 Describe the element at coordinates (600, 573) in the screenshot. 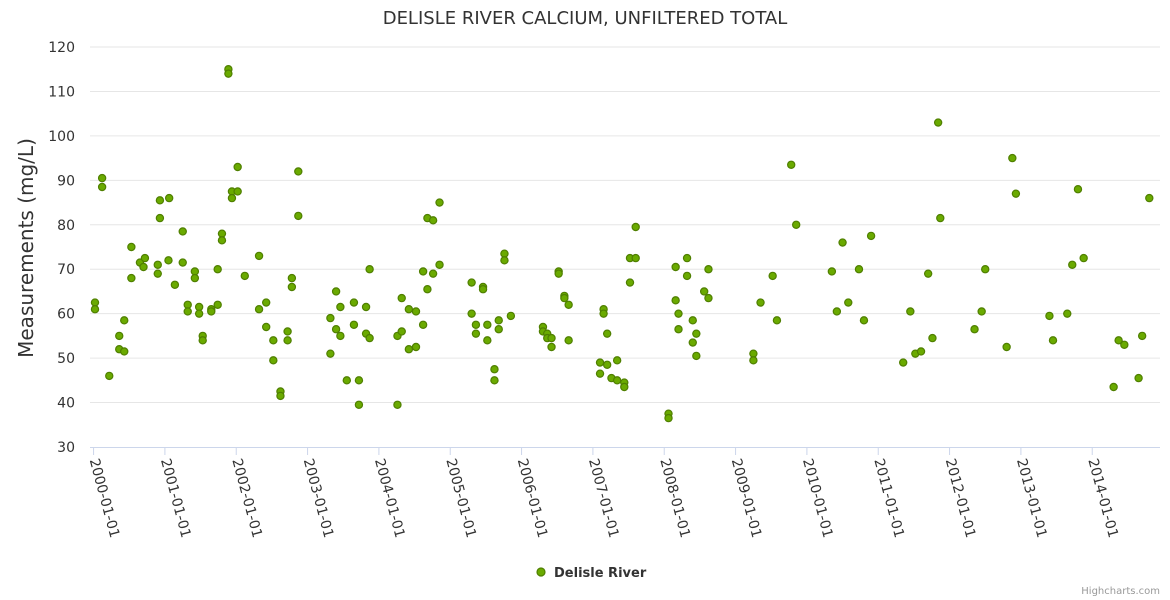

I see `legend-label: Delisle River` at that location.